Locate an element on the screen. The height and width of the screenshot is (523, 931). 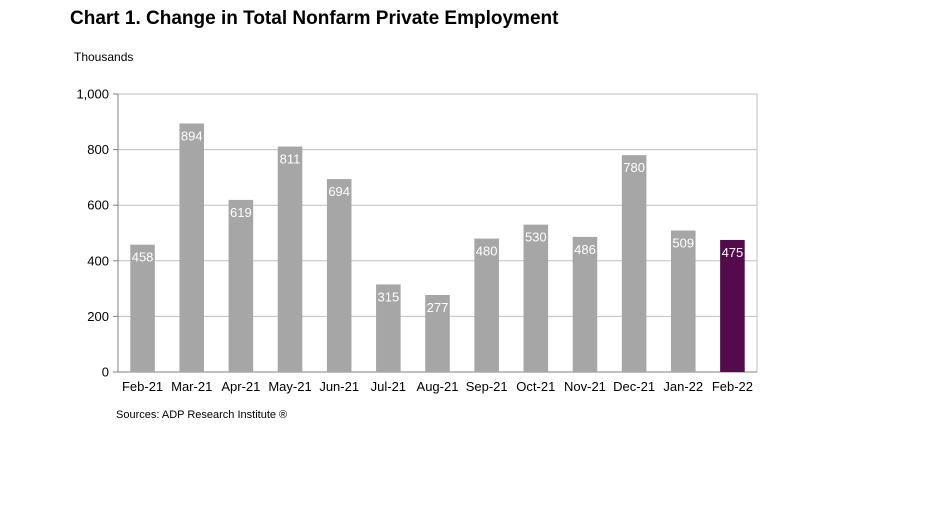
bar-data-label: 458 is located at coordinates (143, 257).